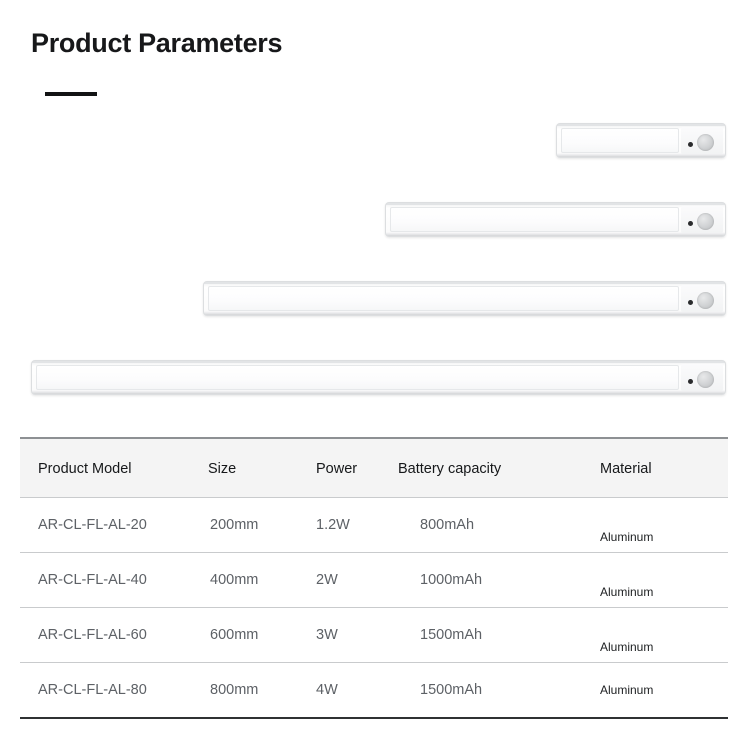  I want to click on page-title: Product Parameters, so click(157, 43).